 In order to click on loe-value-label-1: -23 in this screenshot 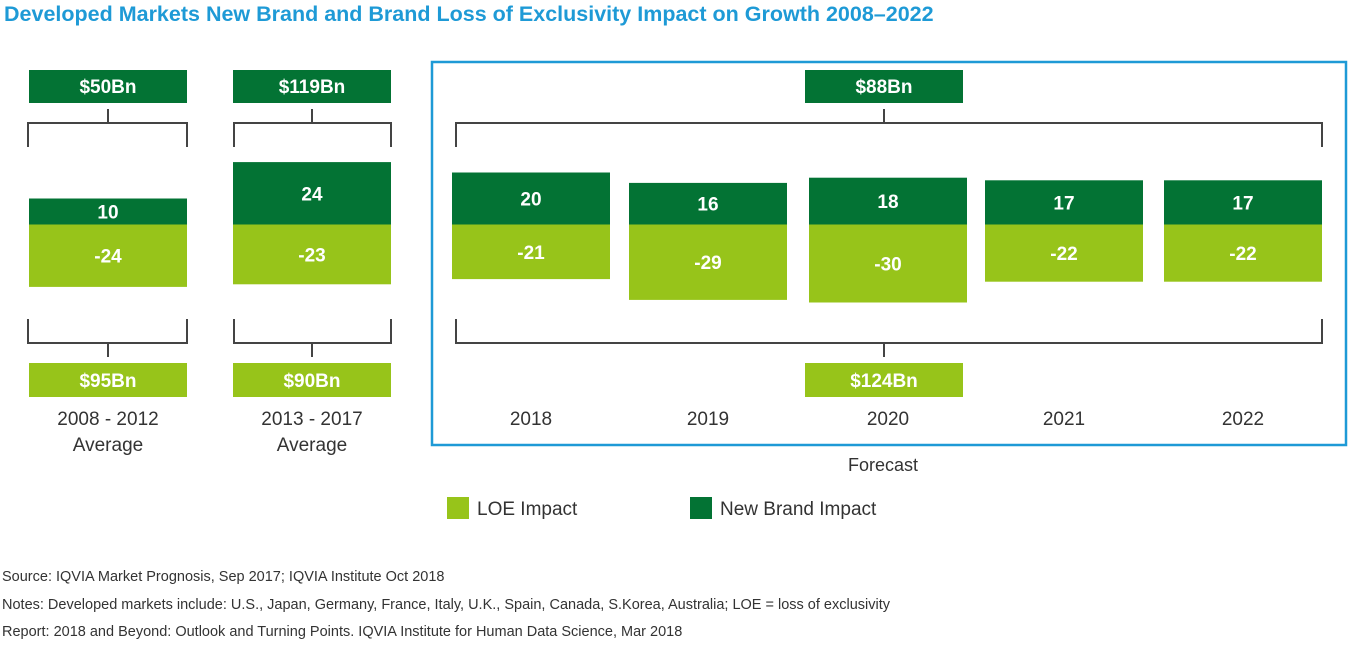, I will do `click(311, 255)`.